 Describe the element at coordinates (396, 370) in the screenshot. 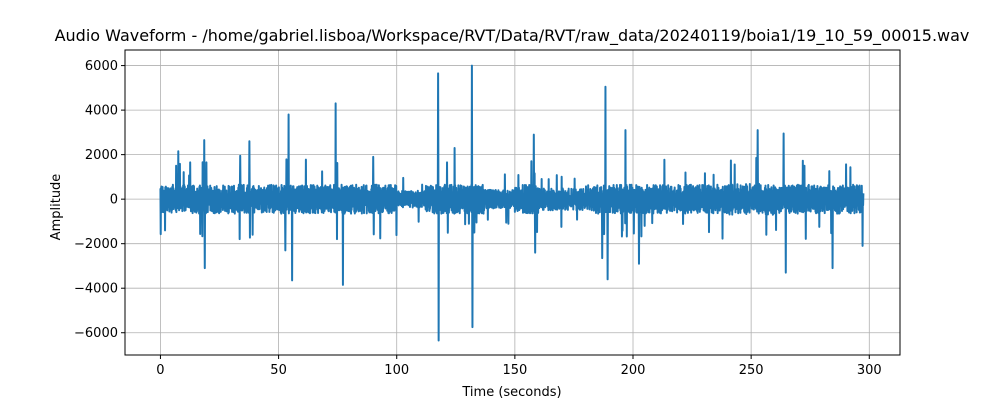

I see `x-tick-label: 100` at that location.